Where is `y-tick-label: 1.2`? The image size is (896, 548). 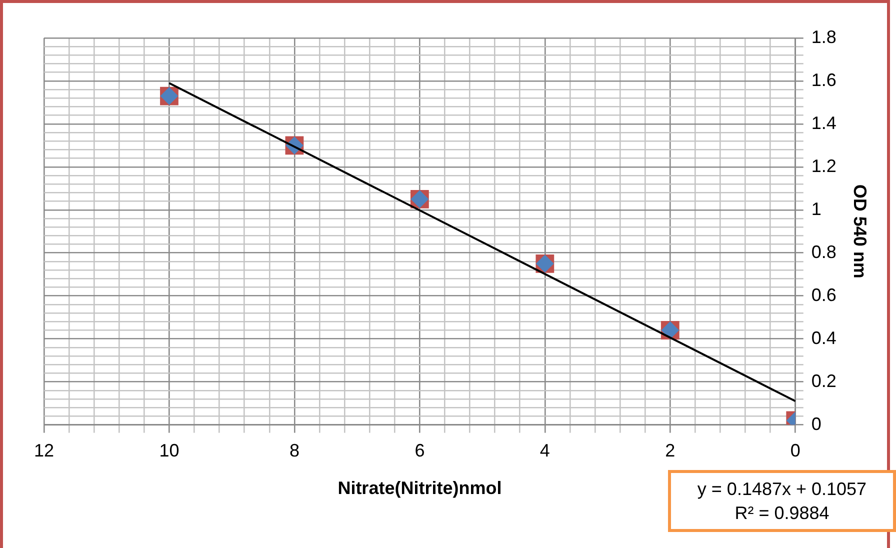
y-tick-label: 1.2 is located at coordinates (823, 166).